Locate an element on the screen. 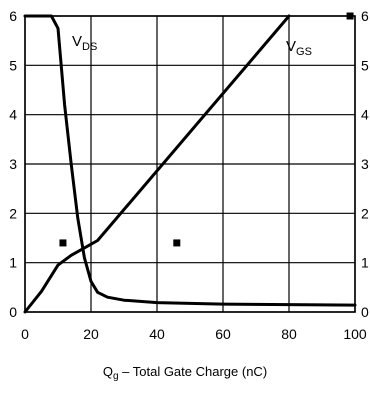 The height and width of the screenshot is (395, 370). x-tick-label: 20 is located at coordinates (91, 334).